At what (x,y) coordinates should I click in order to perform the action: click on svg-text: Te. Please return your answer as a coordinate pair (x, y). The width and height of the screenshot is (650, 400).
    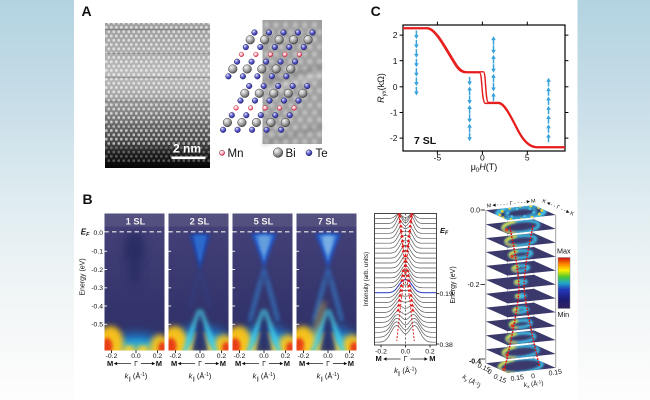
    Looking at the image, I should click on (322, 154).